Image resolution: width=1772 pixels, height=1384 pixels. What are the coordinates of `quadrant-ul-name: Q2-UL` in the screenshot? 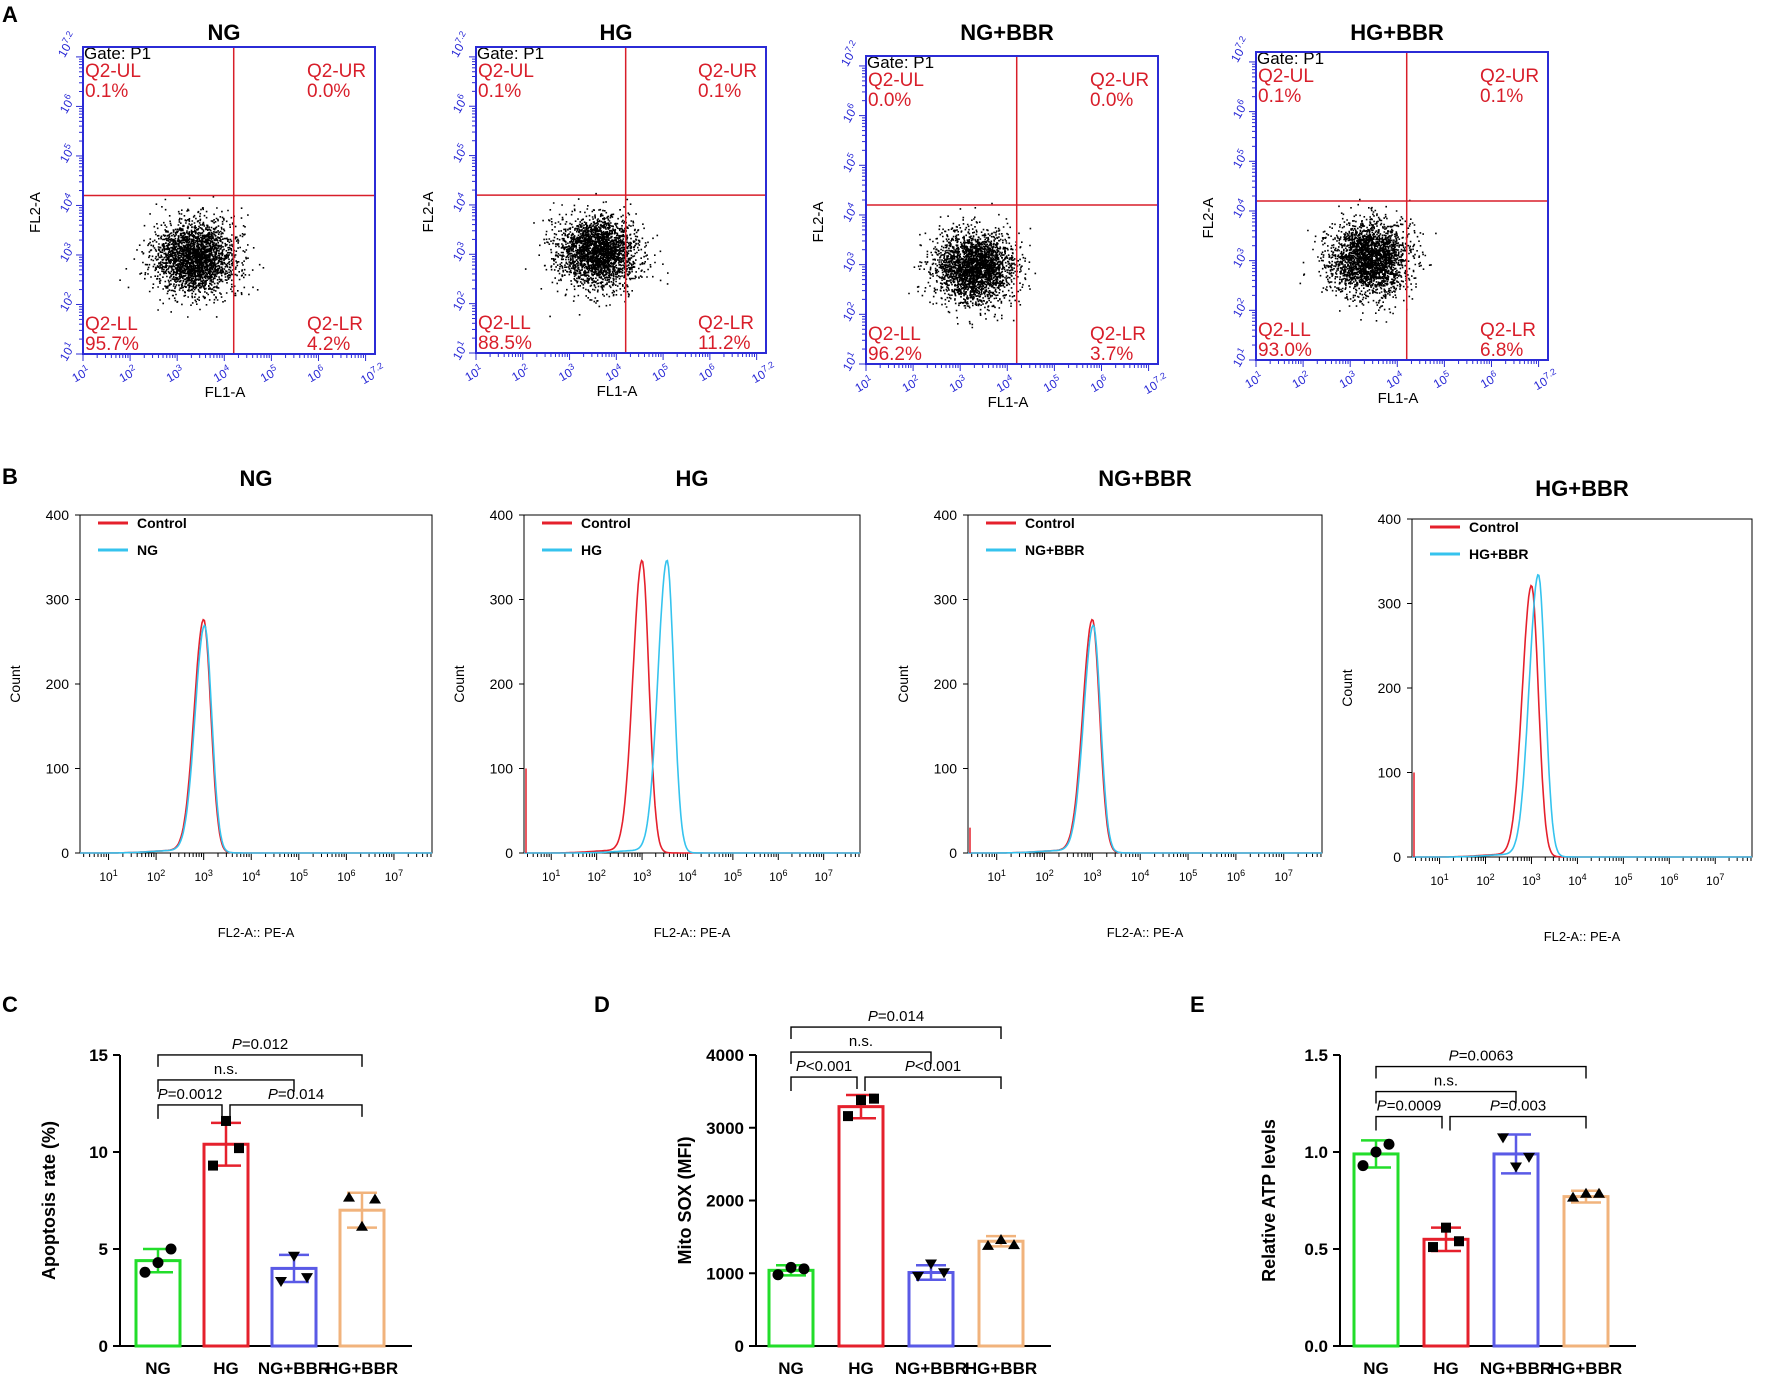 It's located at (1286, 76).